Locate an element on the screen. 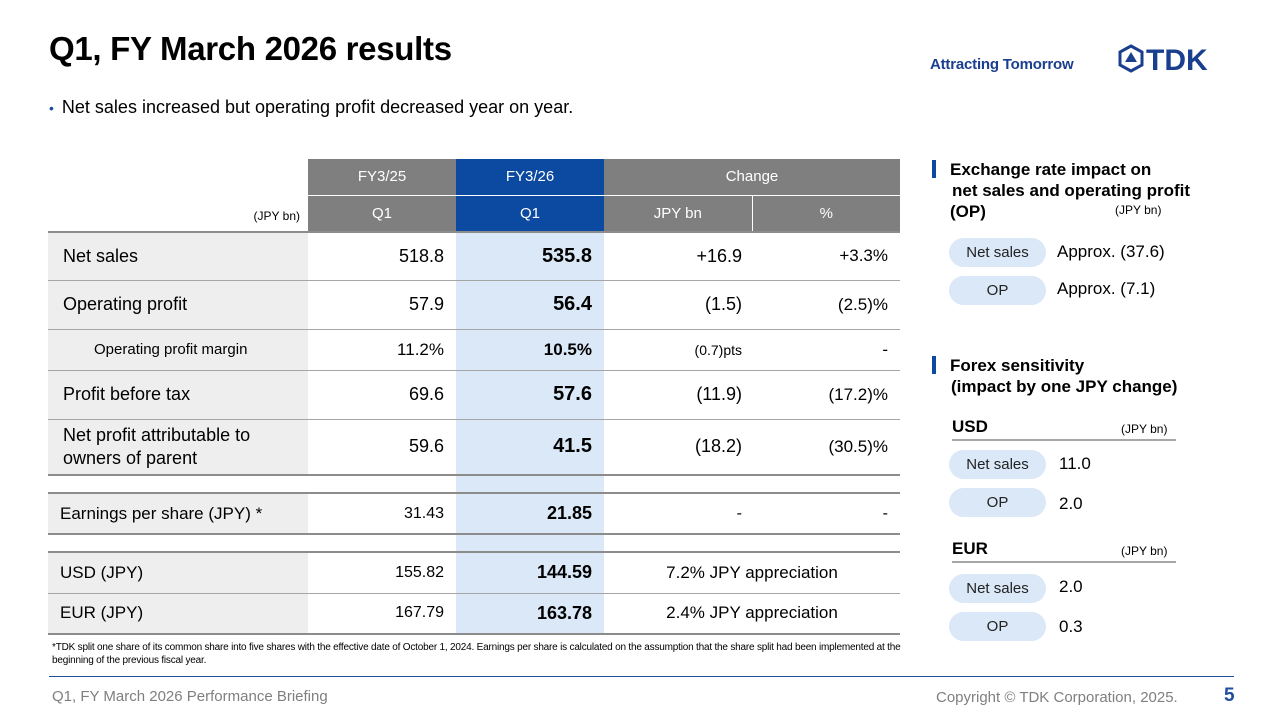 This screenshot has height=720, width=1281. eur-op-value: 0.3 is located at coordinates (1071, 626).